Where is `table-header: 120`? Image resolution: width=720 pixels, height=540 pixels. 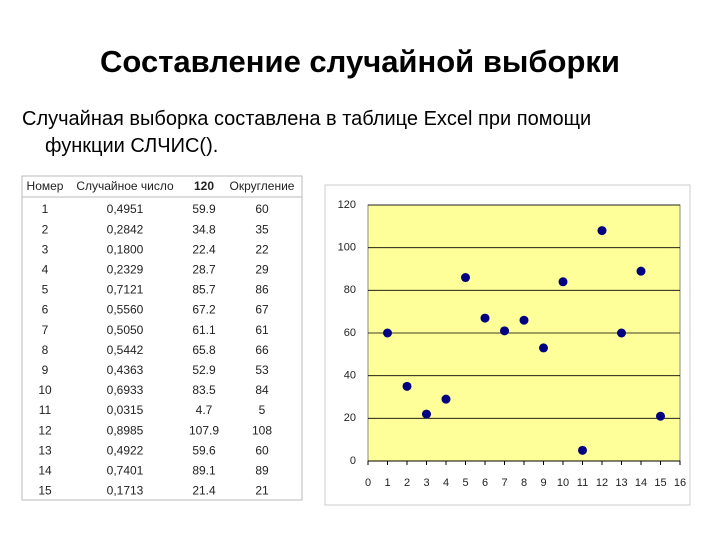 table-header: 120 is located at coordinates (204, 186).